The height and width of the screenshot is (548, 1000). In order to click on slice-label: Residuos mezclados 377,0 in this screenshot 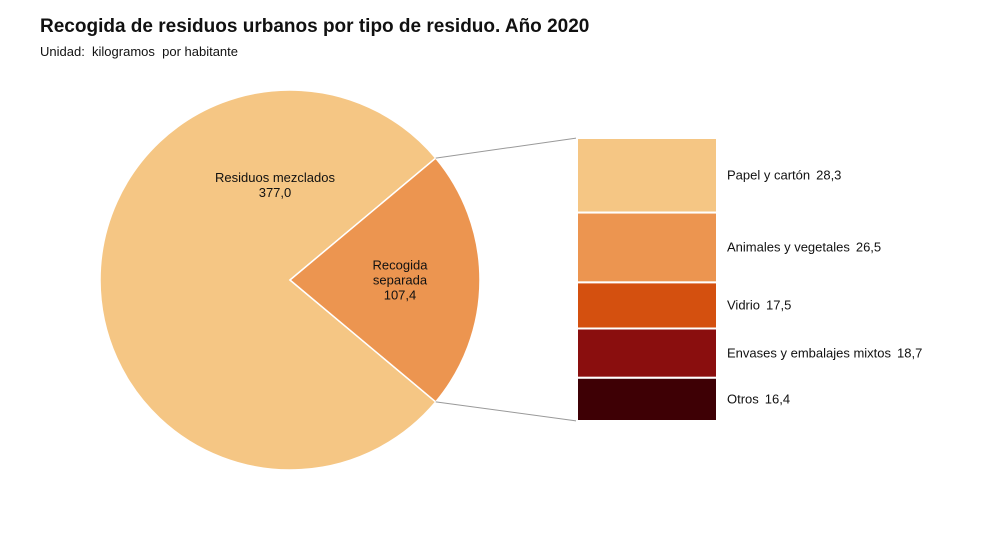, I will do `click(275, 185)`.